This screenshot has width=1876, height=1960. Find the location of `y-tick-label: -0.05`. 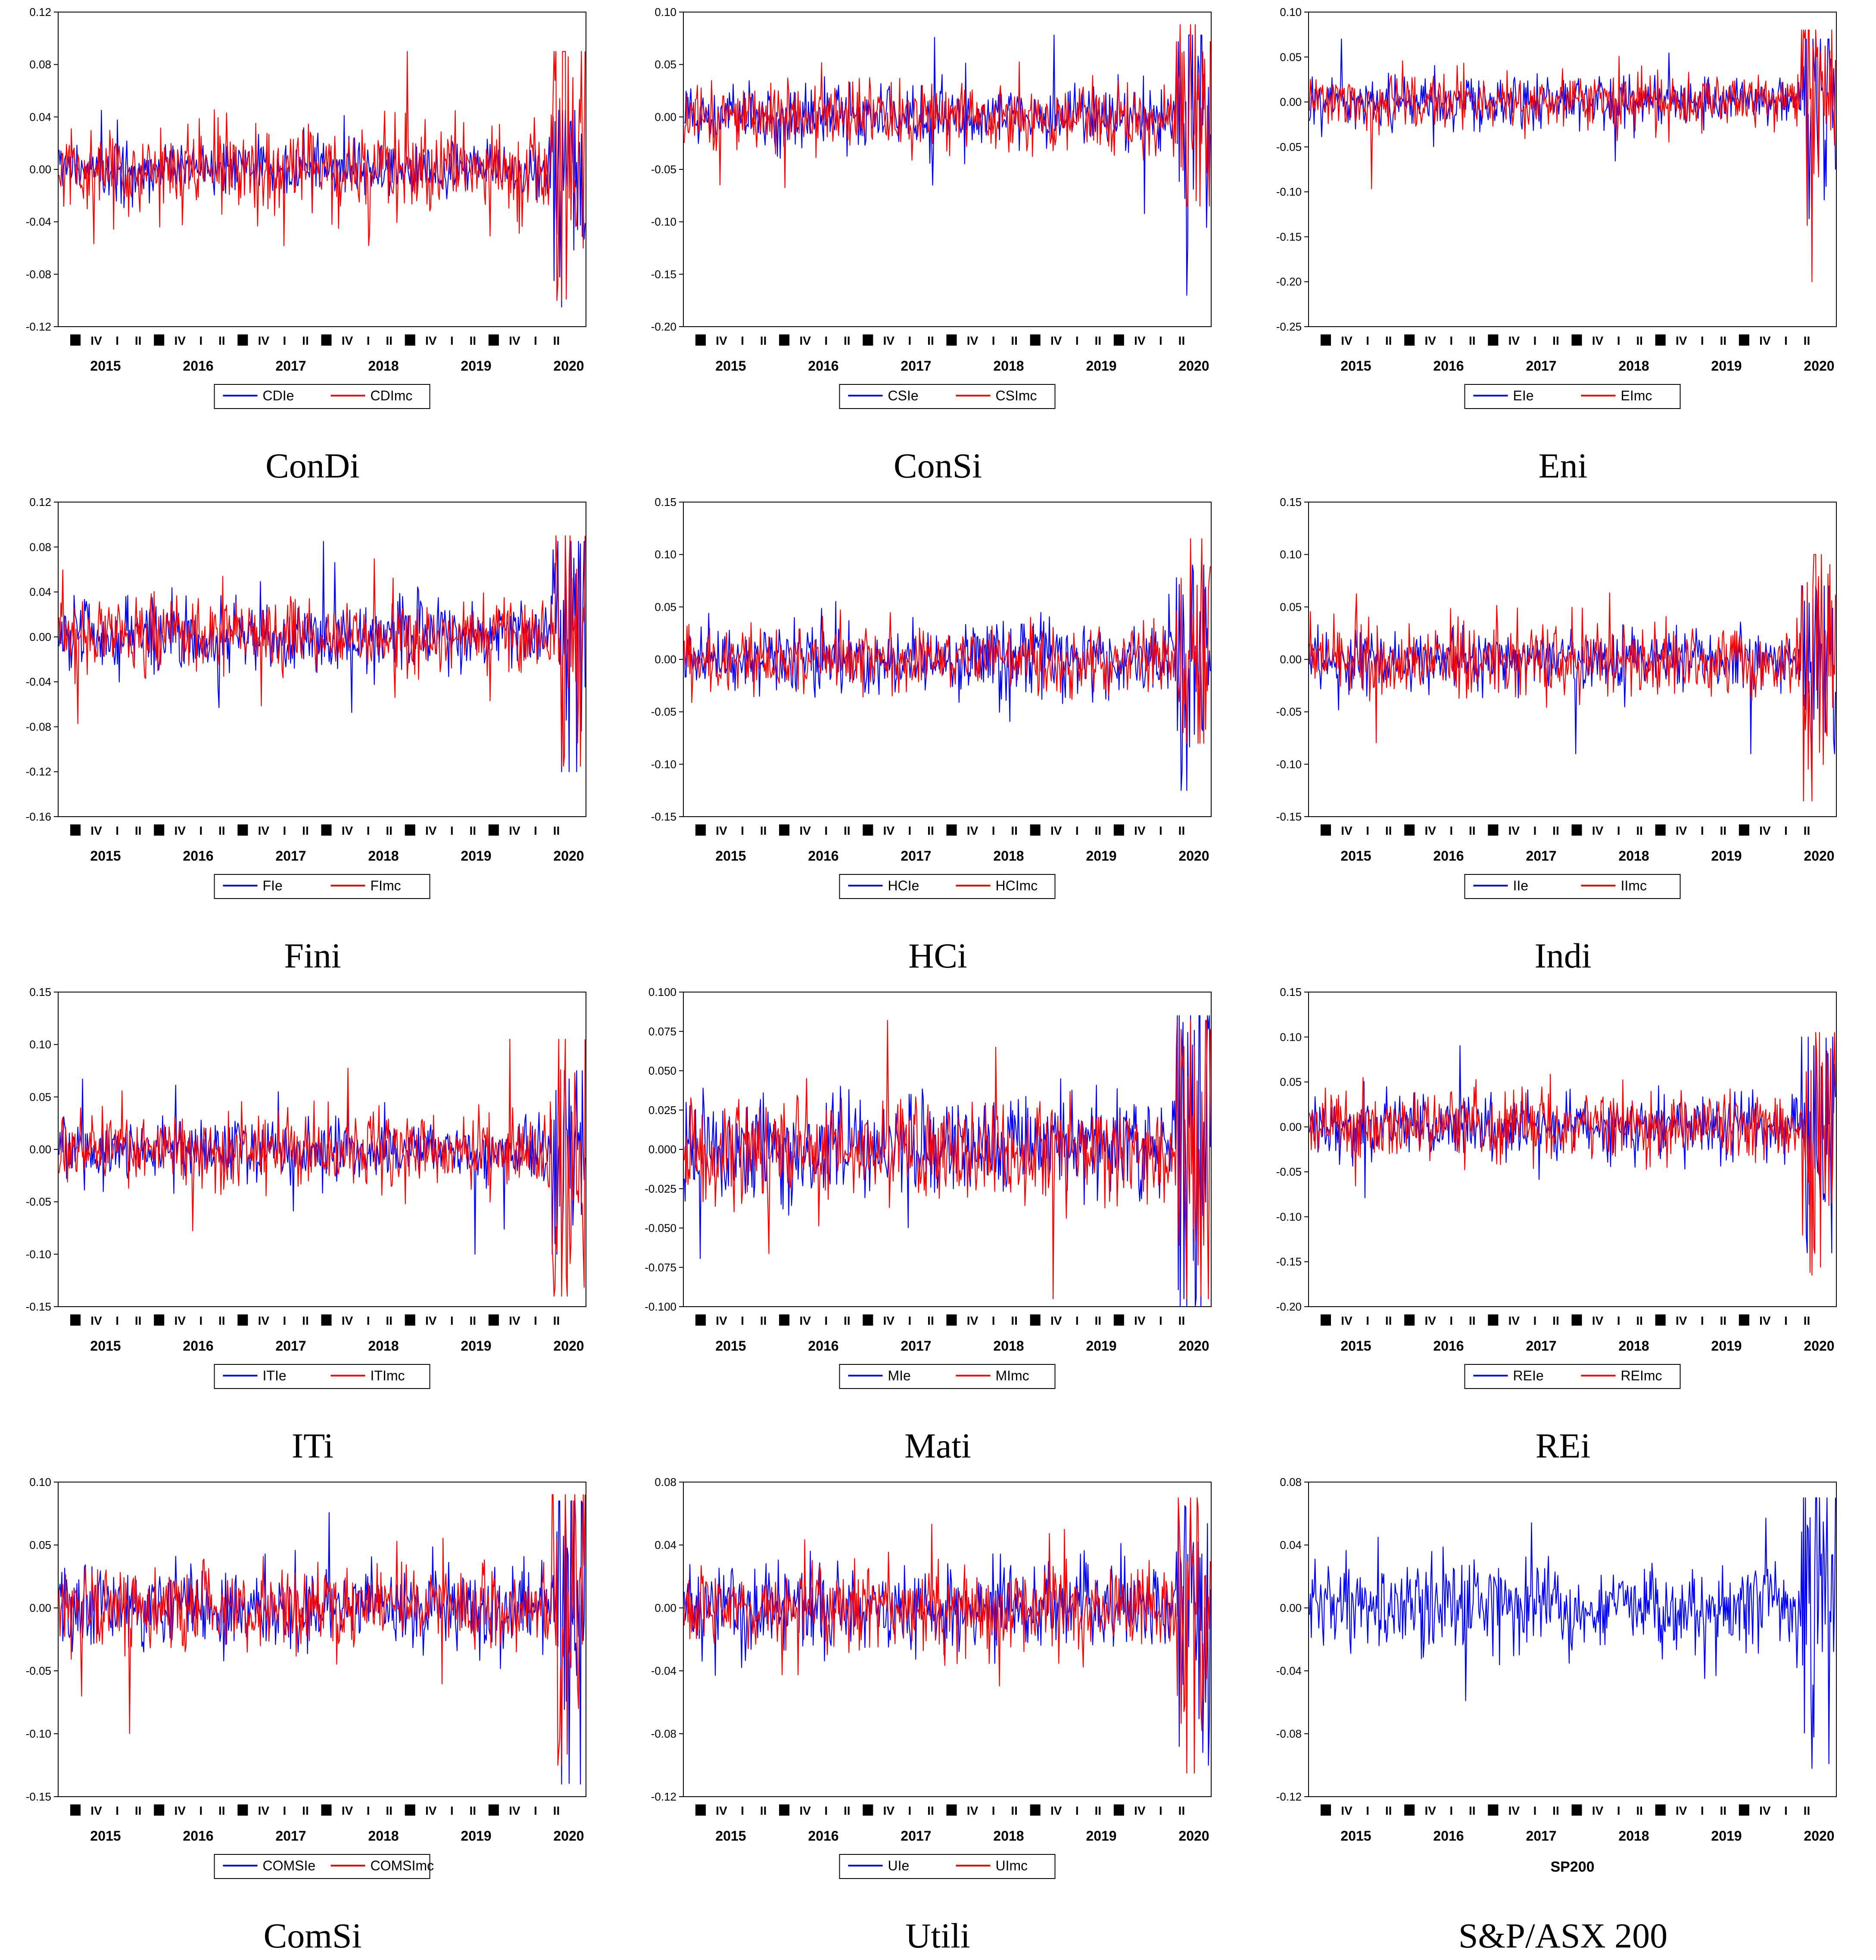

y-tick-label: -0.05 is located at coordinates (663, 170).